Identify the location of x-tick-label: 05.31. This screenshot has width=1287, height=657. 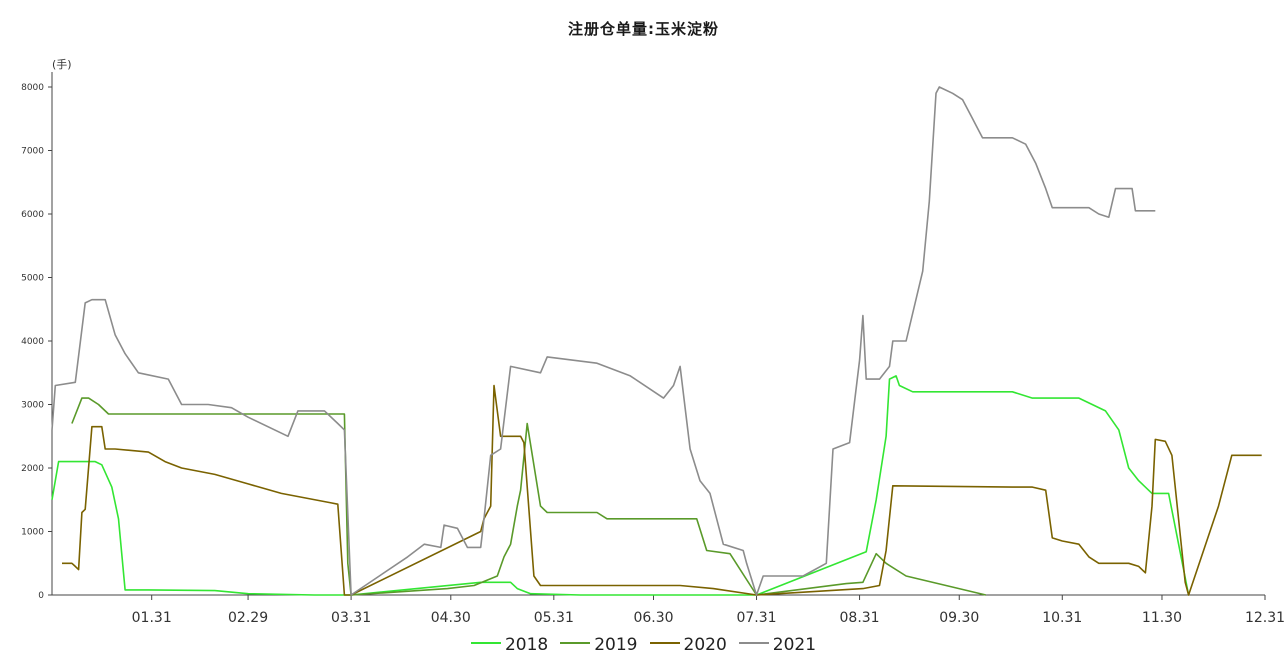
(554, 618).